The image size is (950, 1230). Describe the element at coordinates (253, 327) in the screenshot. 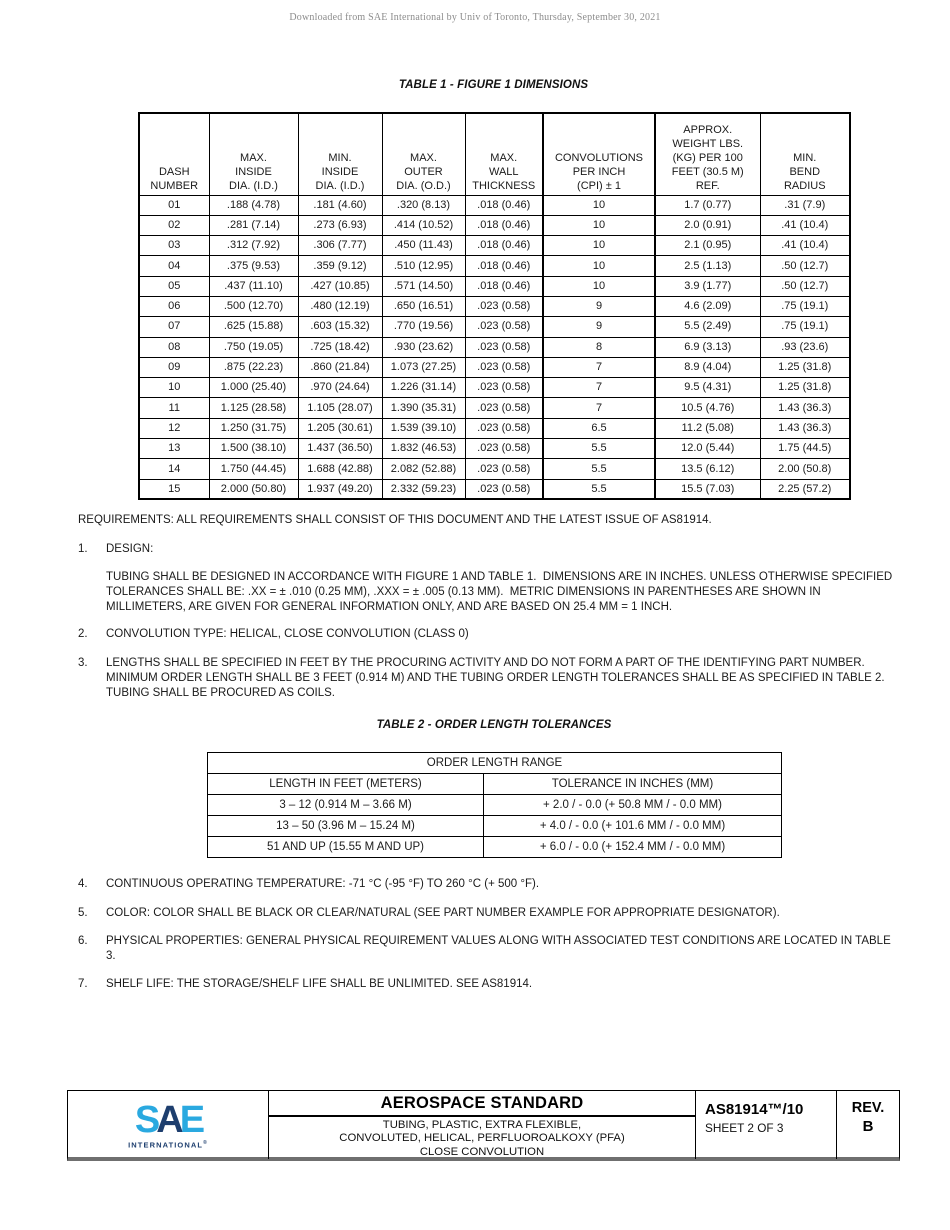

I see `table1-cell: .625 (15.88)` at that location.